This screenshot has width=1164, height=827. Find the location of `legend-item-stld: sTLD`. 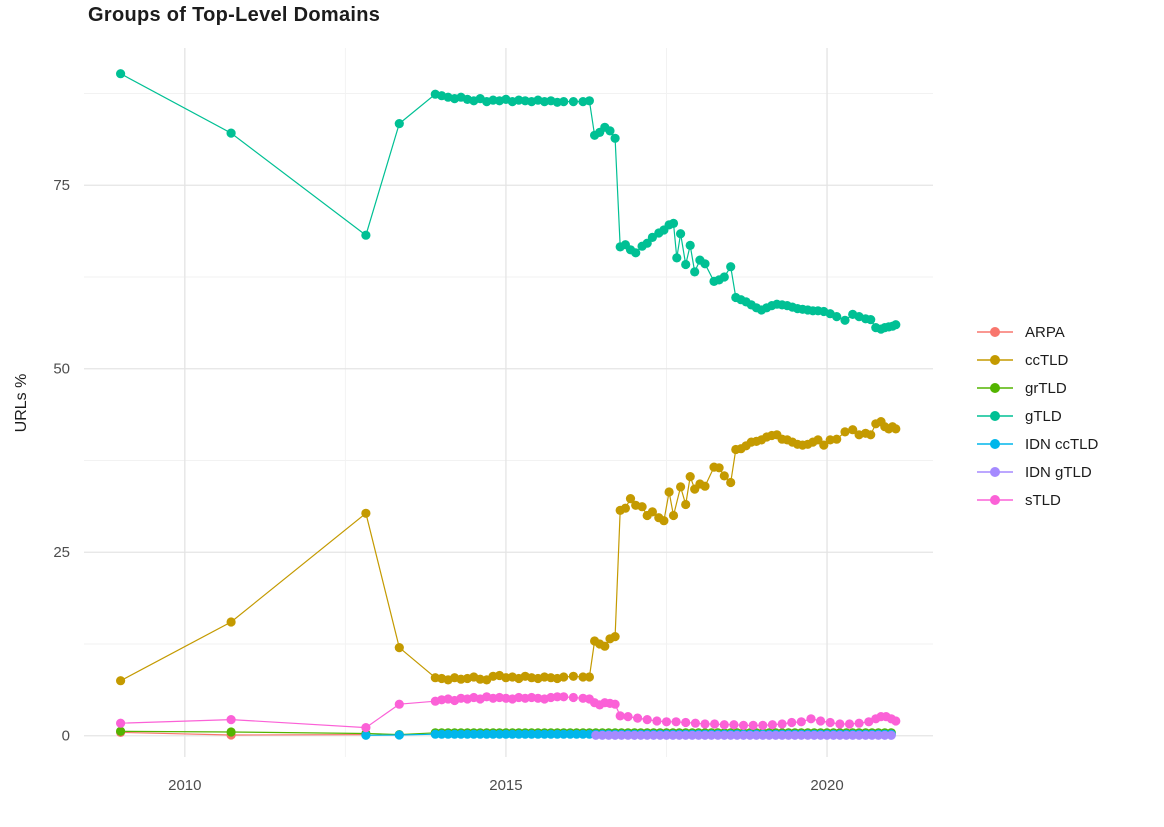

legend-item-stld: sTLD is located at coordinates (1037, 500).